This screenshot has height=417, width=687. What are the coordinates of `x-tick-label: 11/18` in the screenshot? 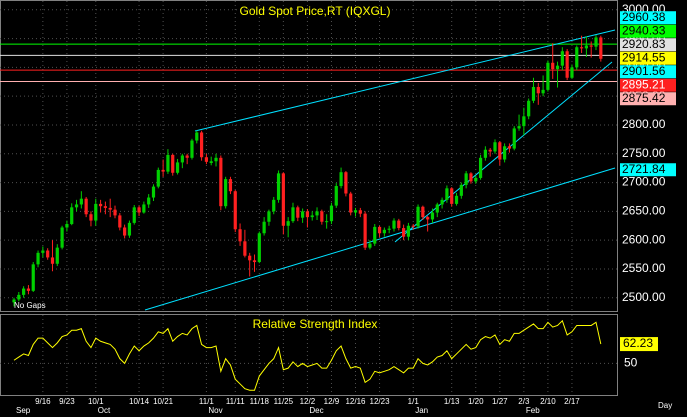 It's located at (260, 401).